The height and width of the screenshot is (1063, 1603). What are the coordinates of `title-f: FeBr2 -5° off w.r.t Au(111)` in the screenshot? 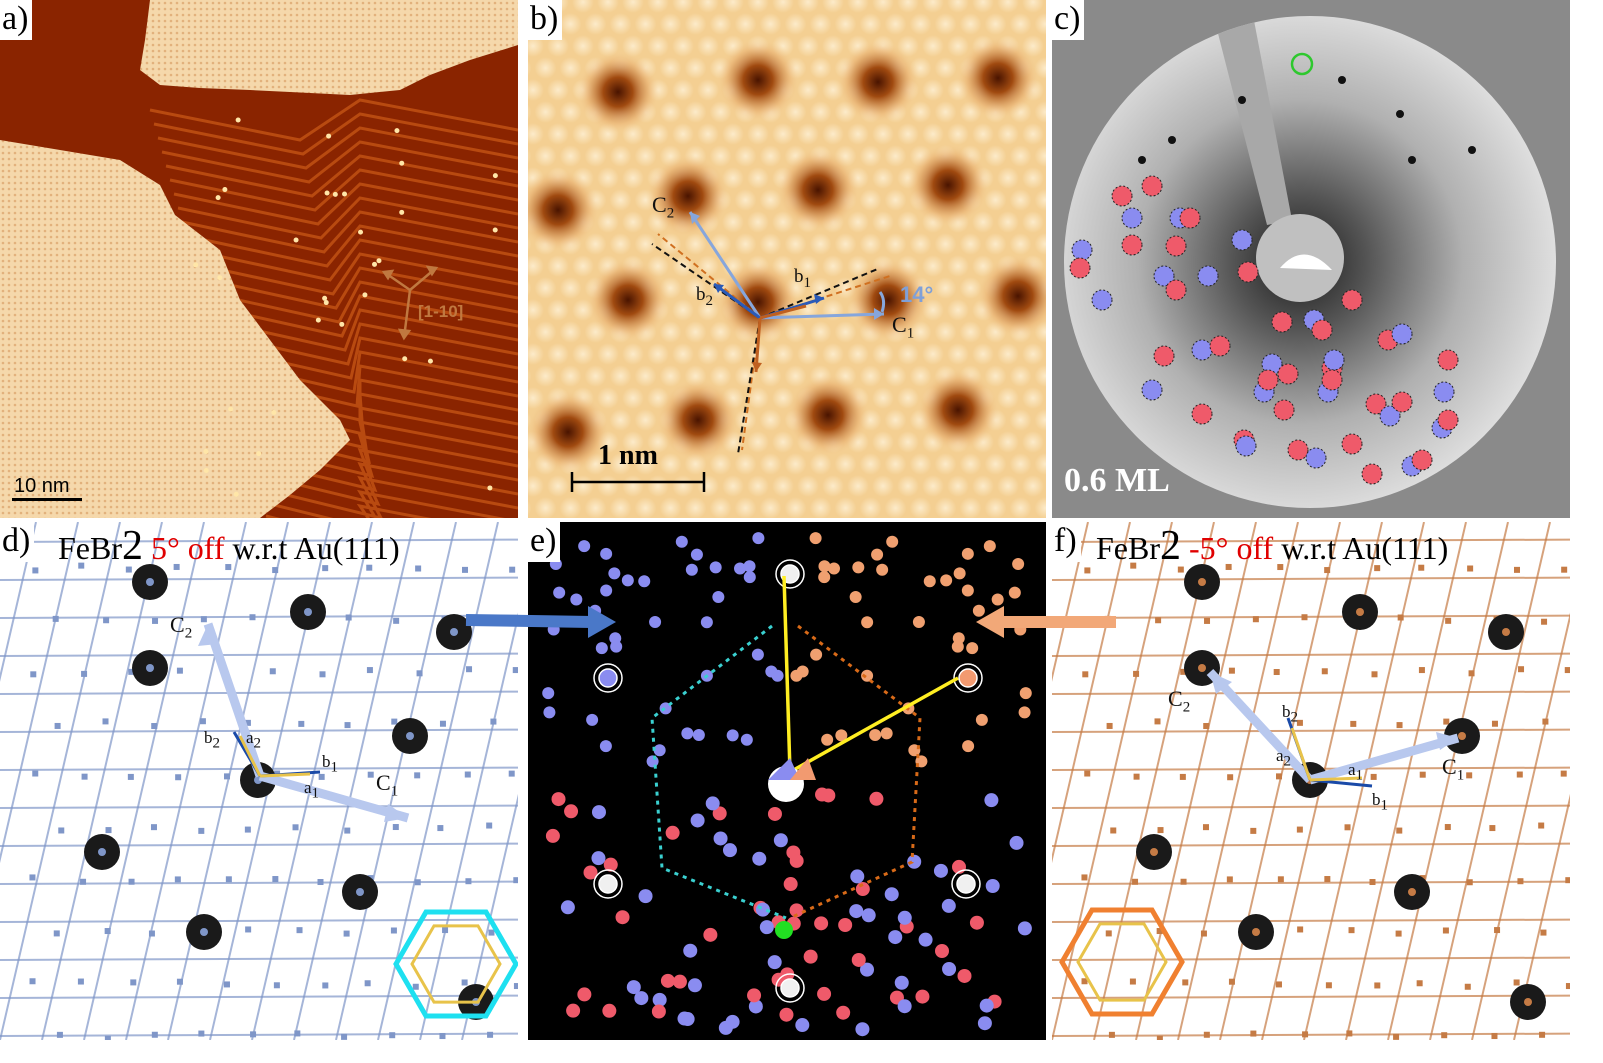 It's located at (1272, 546).